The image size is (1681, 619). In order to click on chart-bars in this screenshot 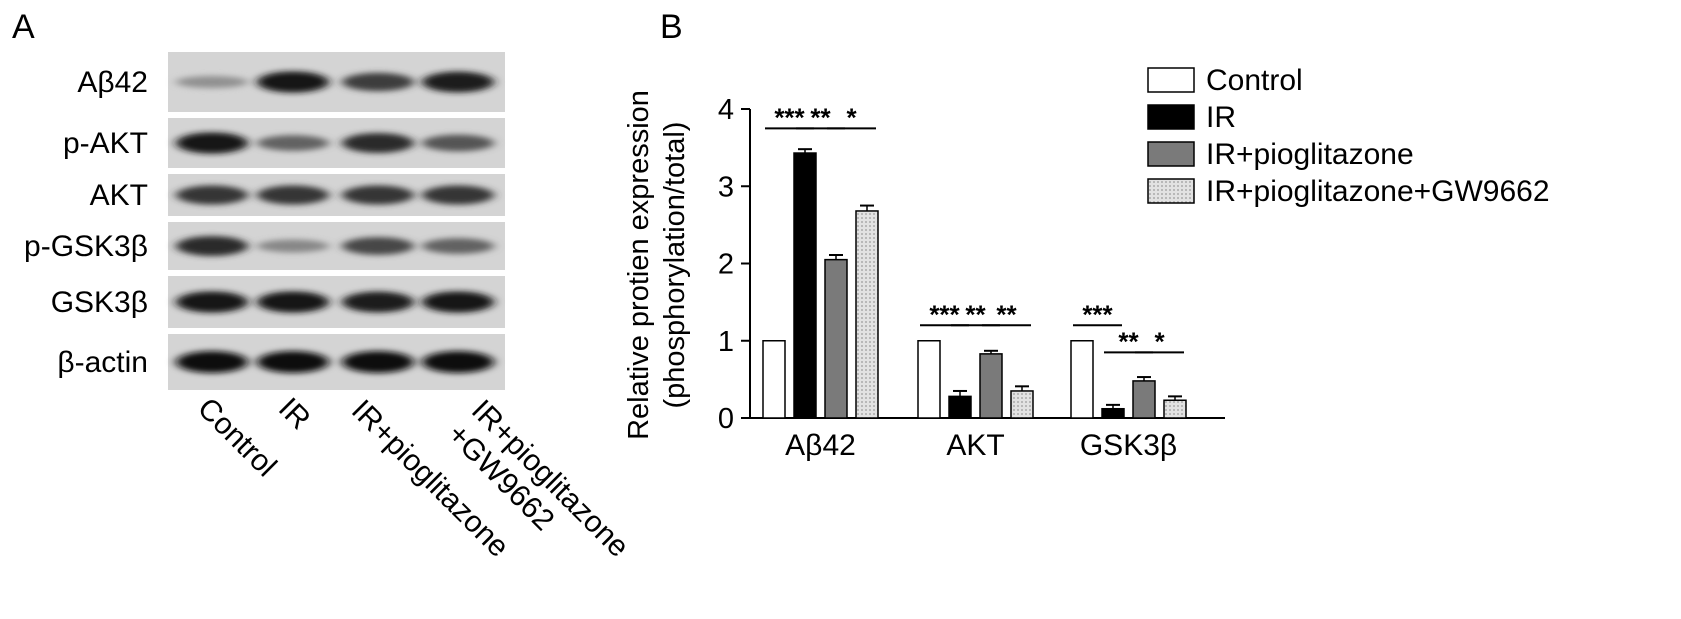, I will do `click(974, 283)`.